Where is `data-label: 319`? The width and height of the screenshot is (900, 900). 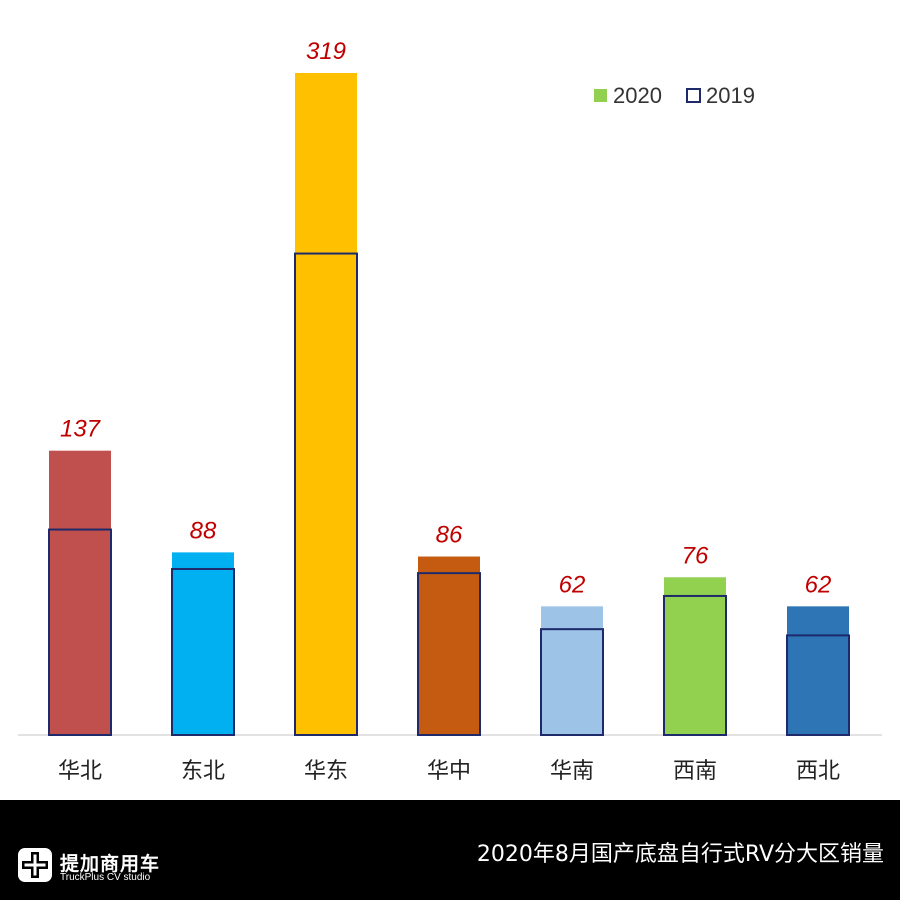
data-label: 319 is located at coordinates (326, 51).